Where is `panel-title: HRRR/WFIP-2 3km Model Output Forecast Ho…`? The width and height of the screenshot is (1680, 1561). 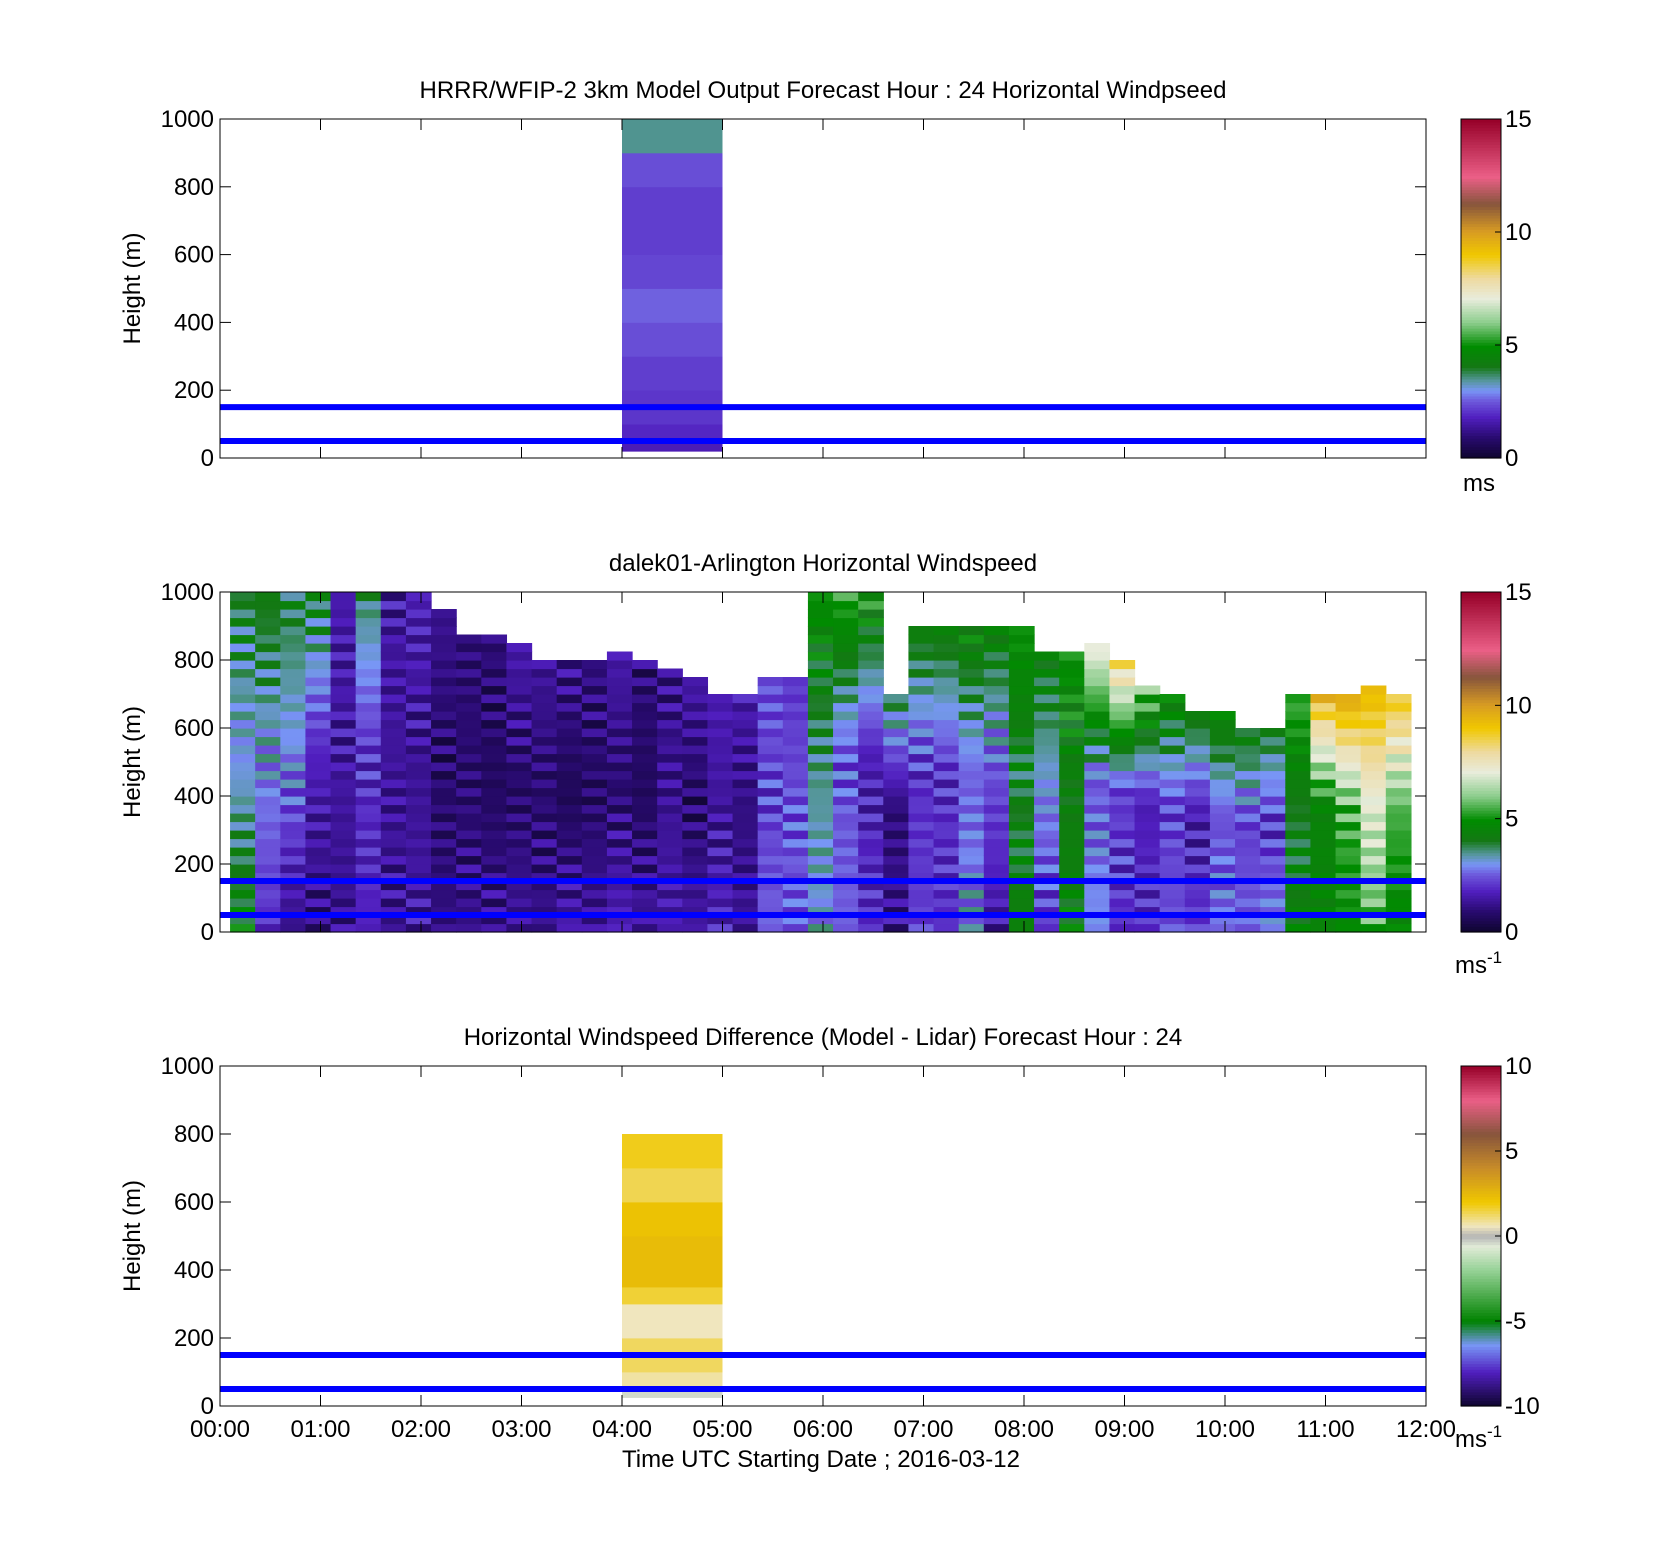 panel-title: HRRR/WFIP-2 3km Model Output Forecast Ho… is located at coordinates (823, 90).